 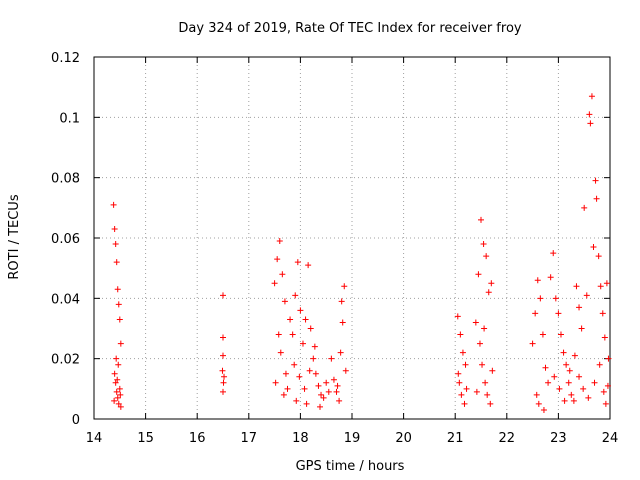 What do you see at coordinates (65, 58) in the screenshot?
I see `y-tick-label: 0.12` at bounding box center [65, 58].